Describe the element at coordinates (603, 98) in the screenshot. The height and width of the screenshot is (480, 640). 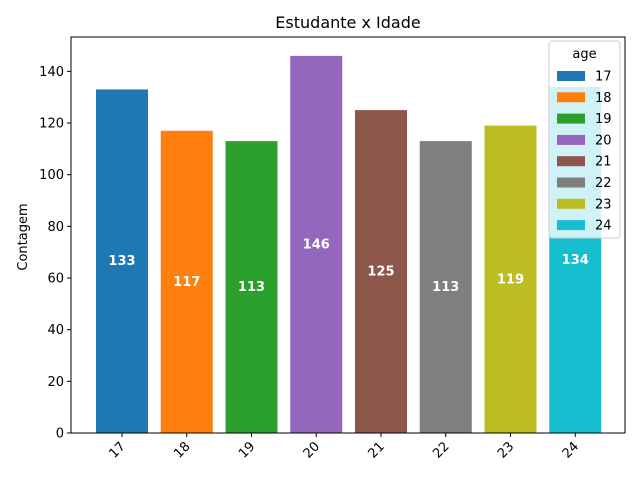
I see `legend-label-18: 18` at that location.